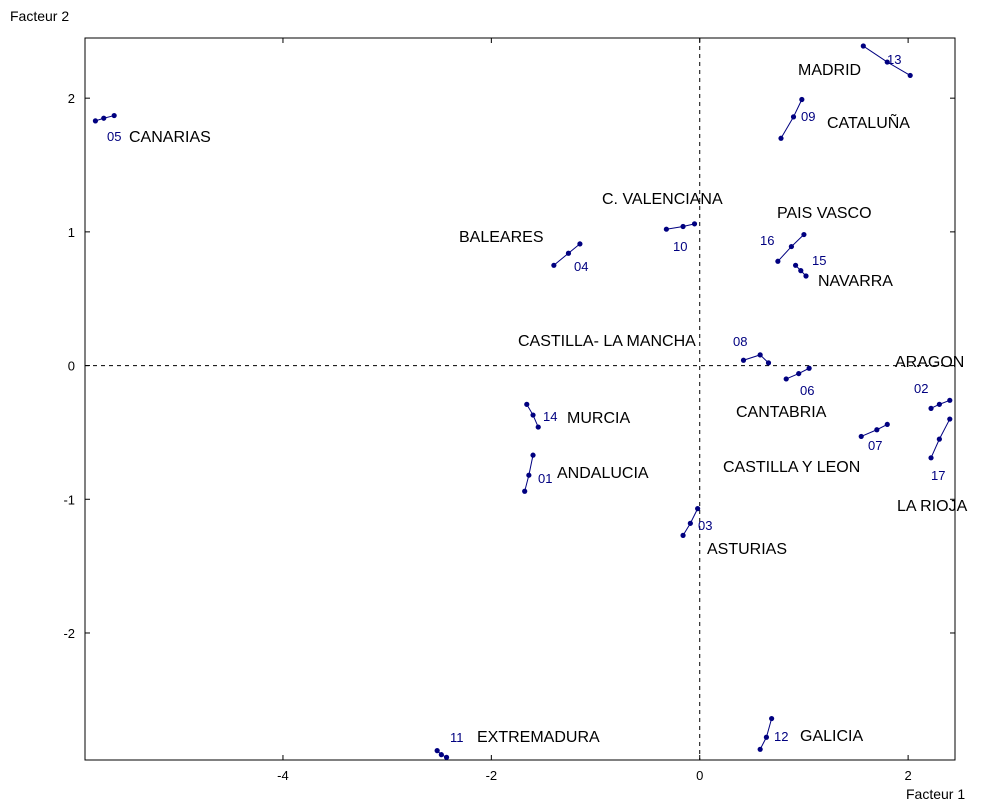 The height and width of the screenshot is (808, 990). Describe the element at coordinates (831, 736) in the screenshot. I see `region-name-label: GALICIA` at that location.